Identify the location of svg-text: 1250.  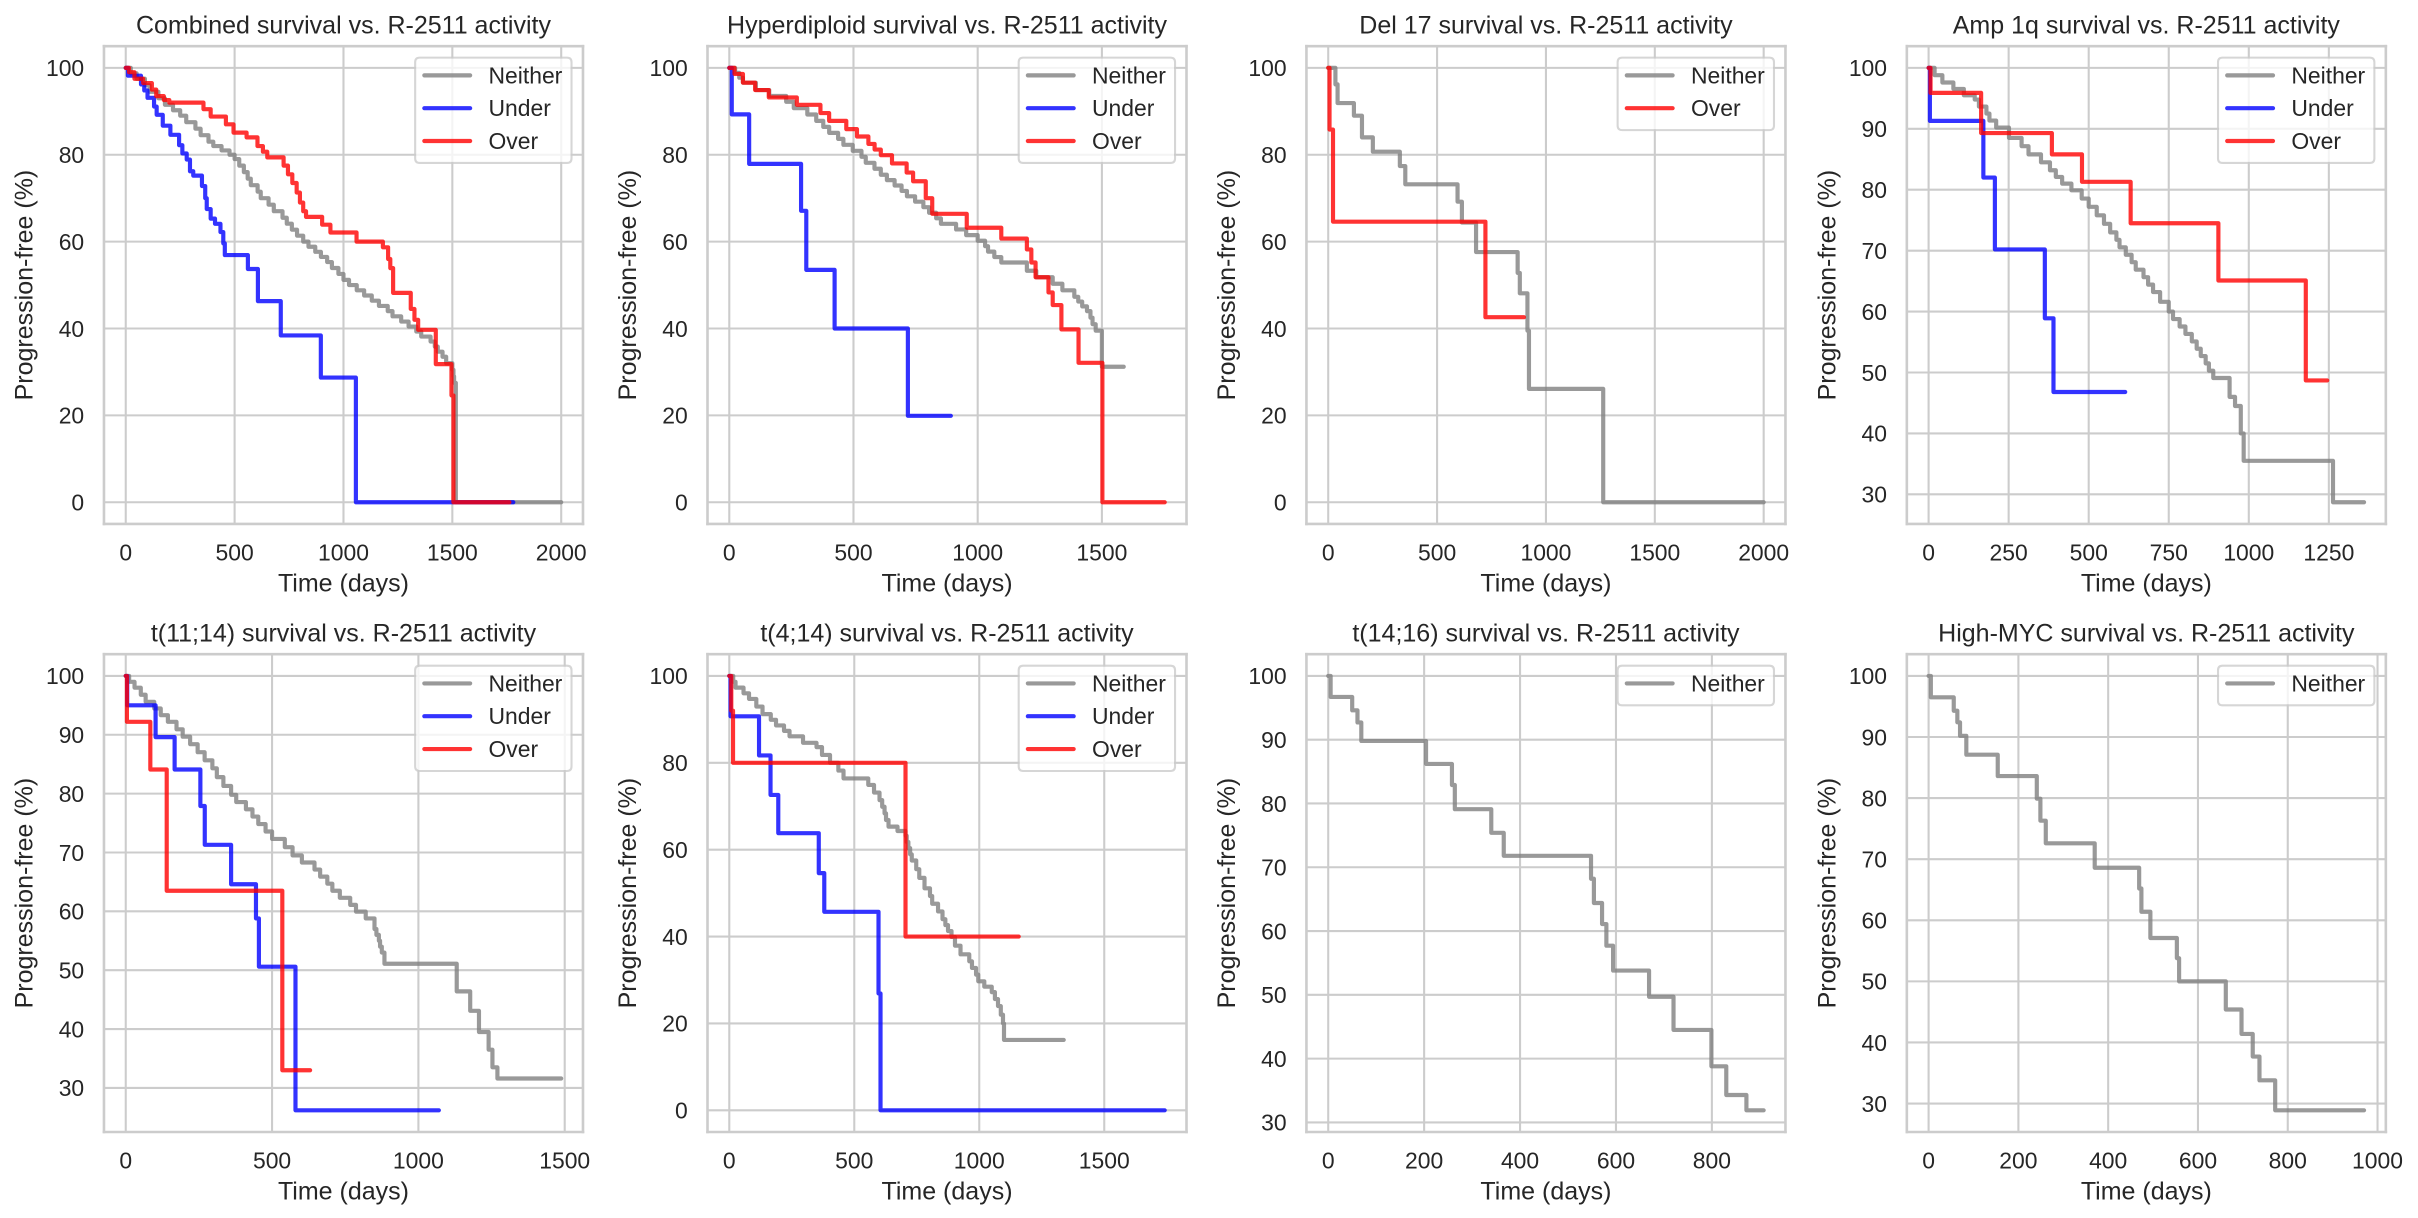
(2328, 552).